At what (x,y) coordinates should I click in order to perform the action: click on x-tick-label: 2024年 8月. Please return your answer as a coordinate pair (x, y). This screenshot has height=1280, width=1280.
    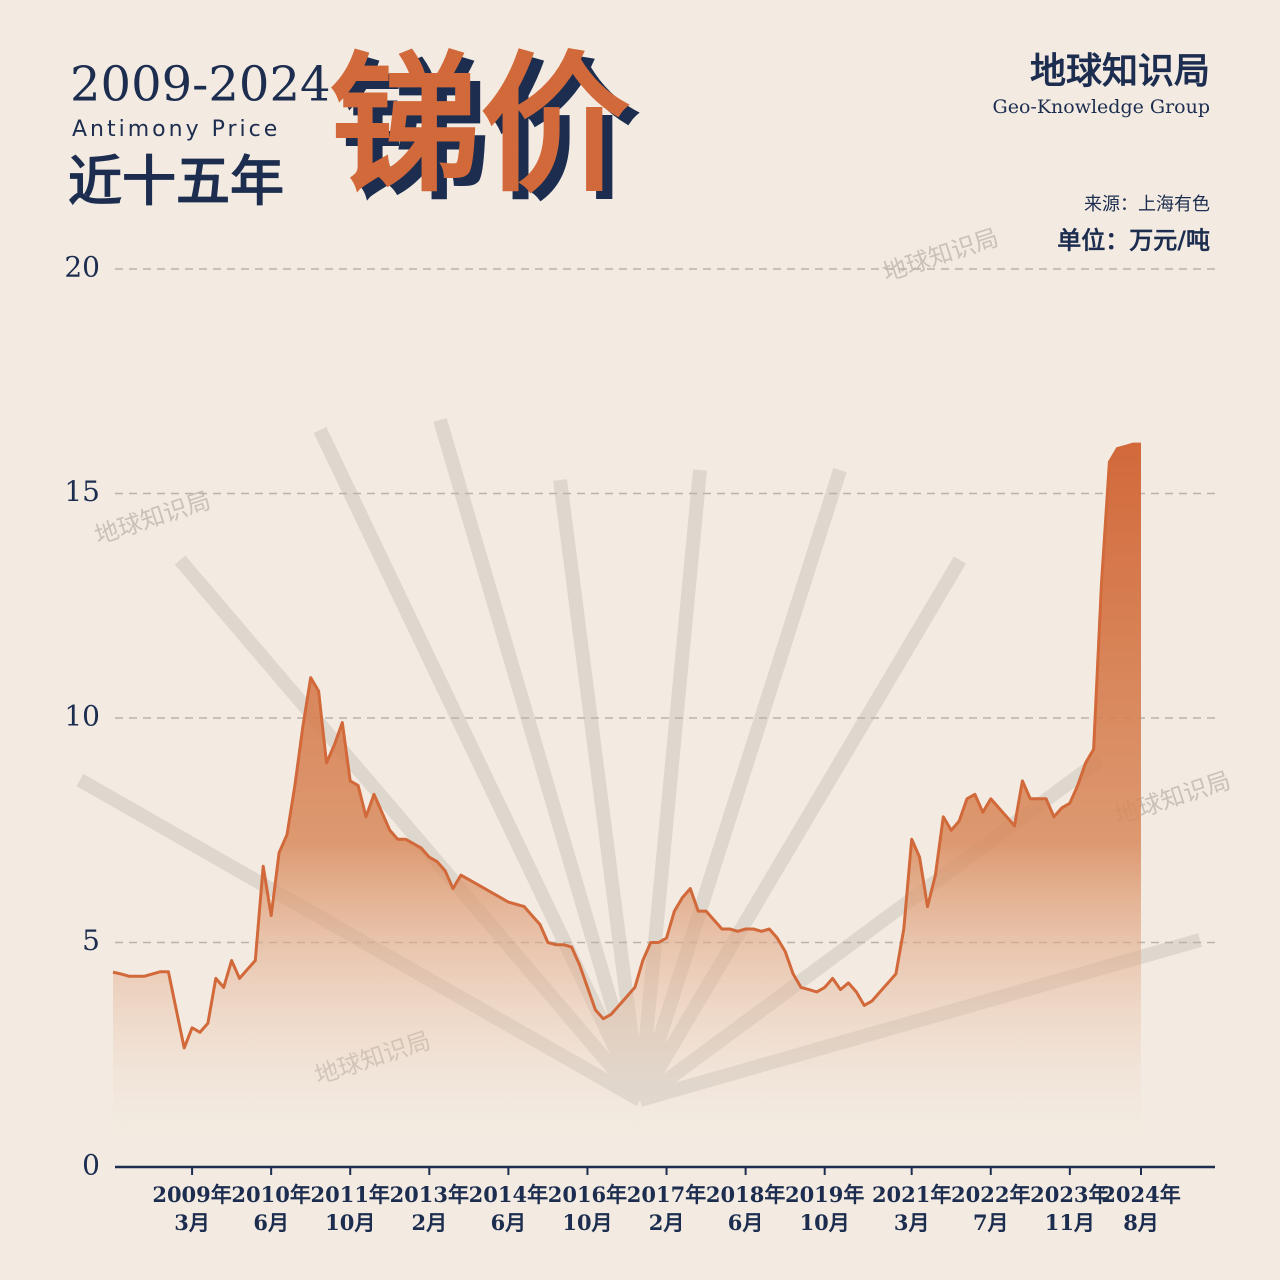
    Looking at the image, I should click on (1141, 1208).